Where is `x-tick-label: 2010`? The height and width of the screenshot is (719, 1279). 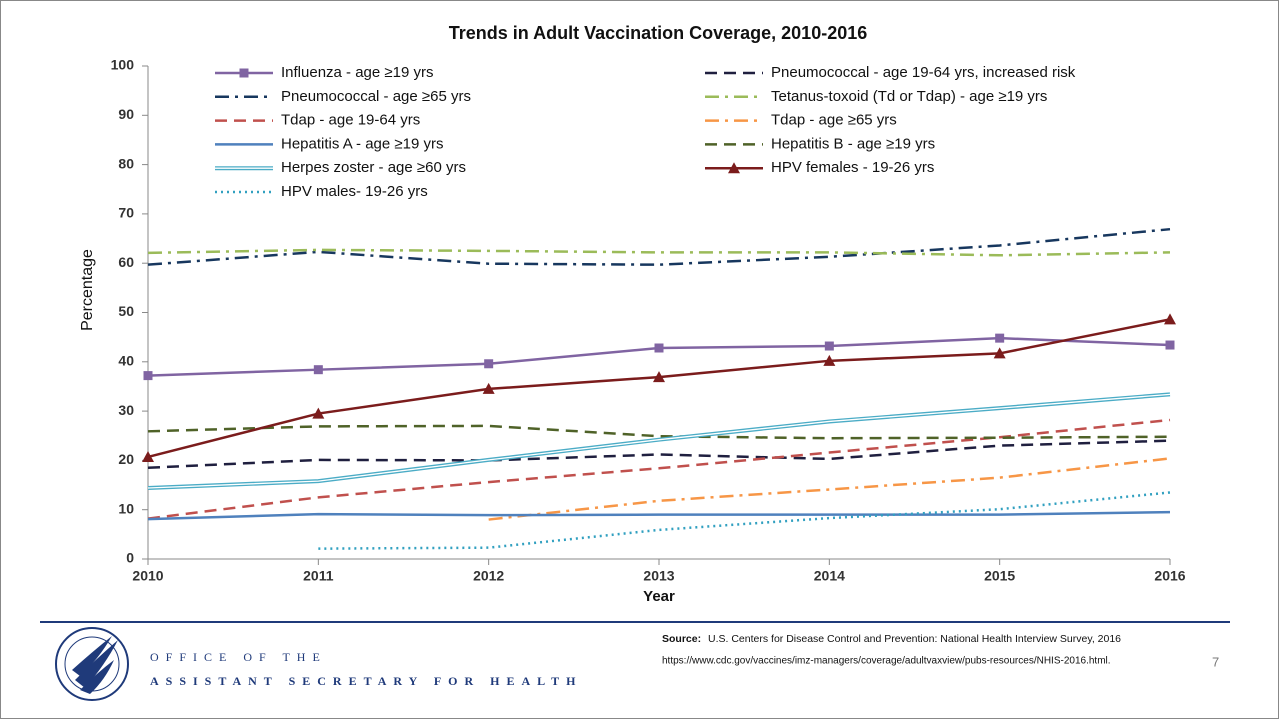 x-tick-label: 2010 is located at coordinates (147, 576).